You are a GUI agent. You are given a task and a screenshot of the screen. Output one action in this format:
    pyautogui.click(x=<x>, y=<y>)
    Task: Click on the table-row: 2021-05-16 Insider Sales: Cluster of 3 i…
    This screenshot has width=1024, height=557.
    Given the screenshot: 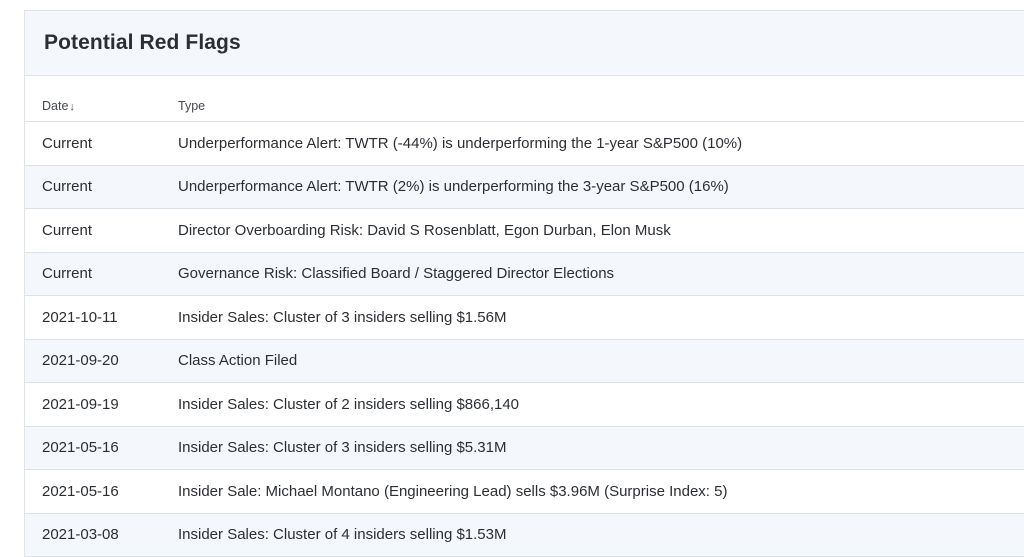 What is the action you would take?
    pyautogui.click(x=524, y=448)
    